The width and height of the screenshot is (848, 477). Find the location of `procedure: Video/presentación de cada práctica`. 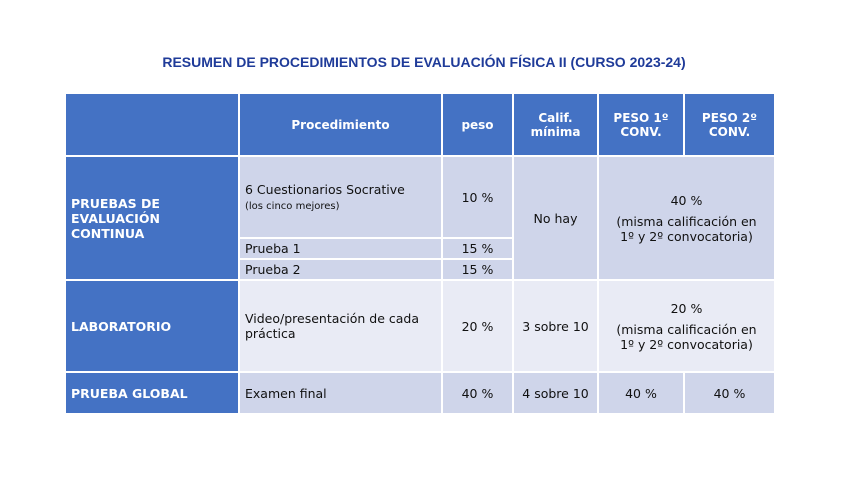

procedure: Video/presentación de cada práctica is located at coordinates (340, 326).